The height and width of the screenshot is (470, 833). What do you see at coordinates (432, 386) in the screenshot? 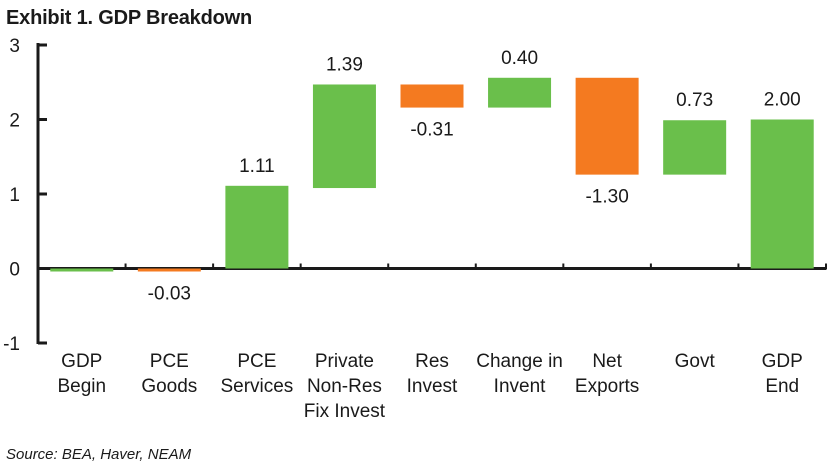
I see `x-tick-label: Invest` at bounding box center [432, 386].